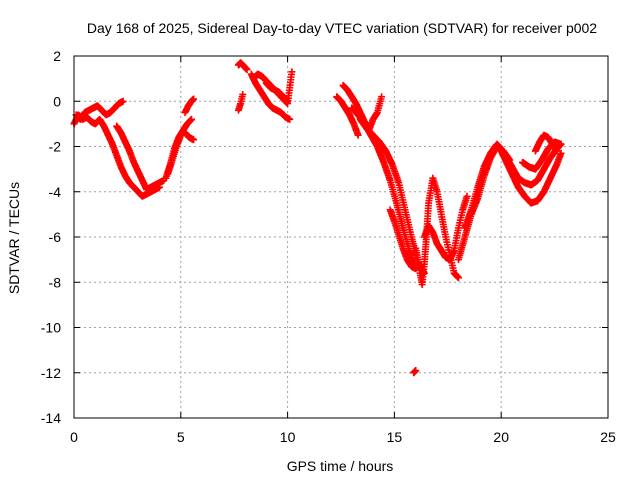 This screenshot has height=480, width=640. Describe the element at coordinates (51, 418) in the screenshot. I see `y-tick-label: -14` at that location.